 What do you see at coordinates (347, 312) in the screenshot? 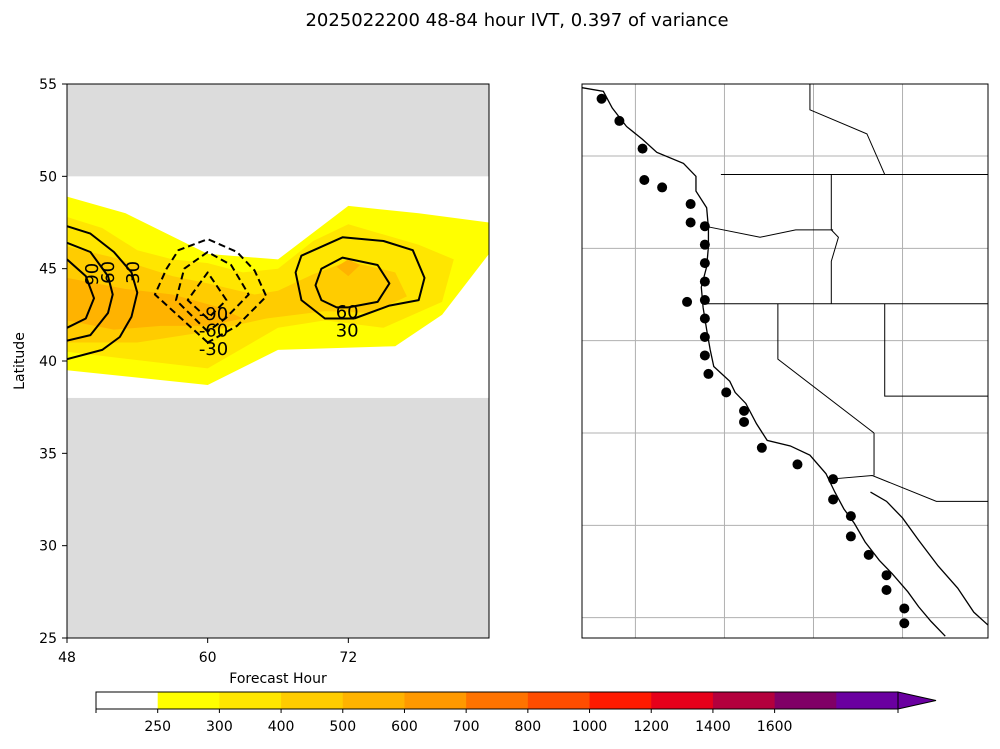
I see `contour-label-3: 60` at bounding box center [347, 312].